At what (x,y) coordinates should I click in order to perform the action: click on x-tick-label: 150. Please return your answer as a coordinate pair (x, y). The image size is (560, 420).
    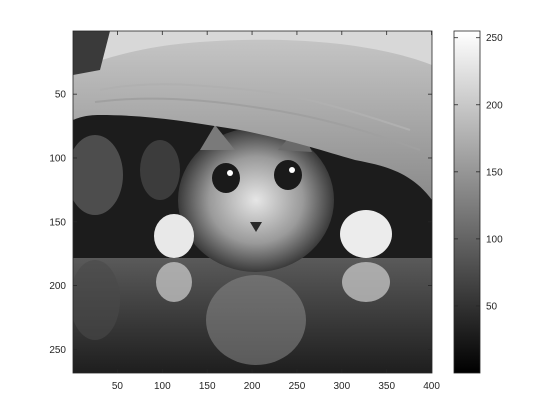
    Looking at the image, I should click on (207, 386).